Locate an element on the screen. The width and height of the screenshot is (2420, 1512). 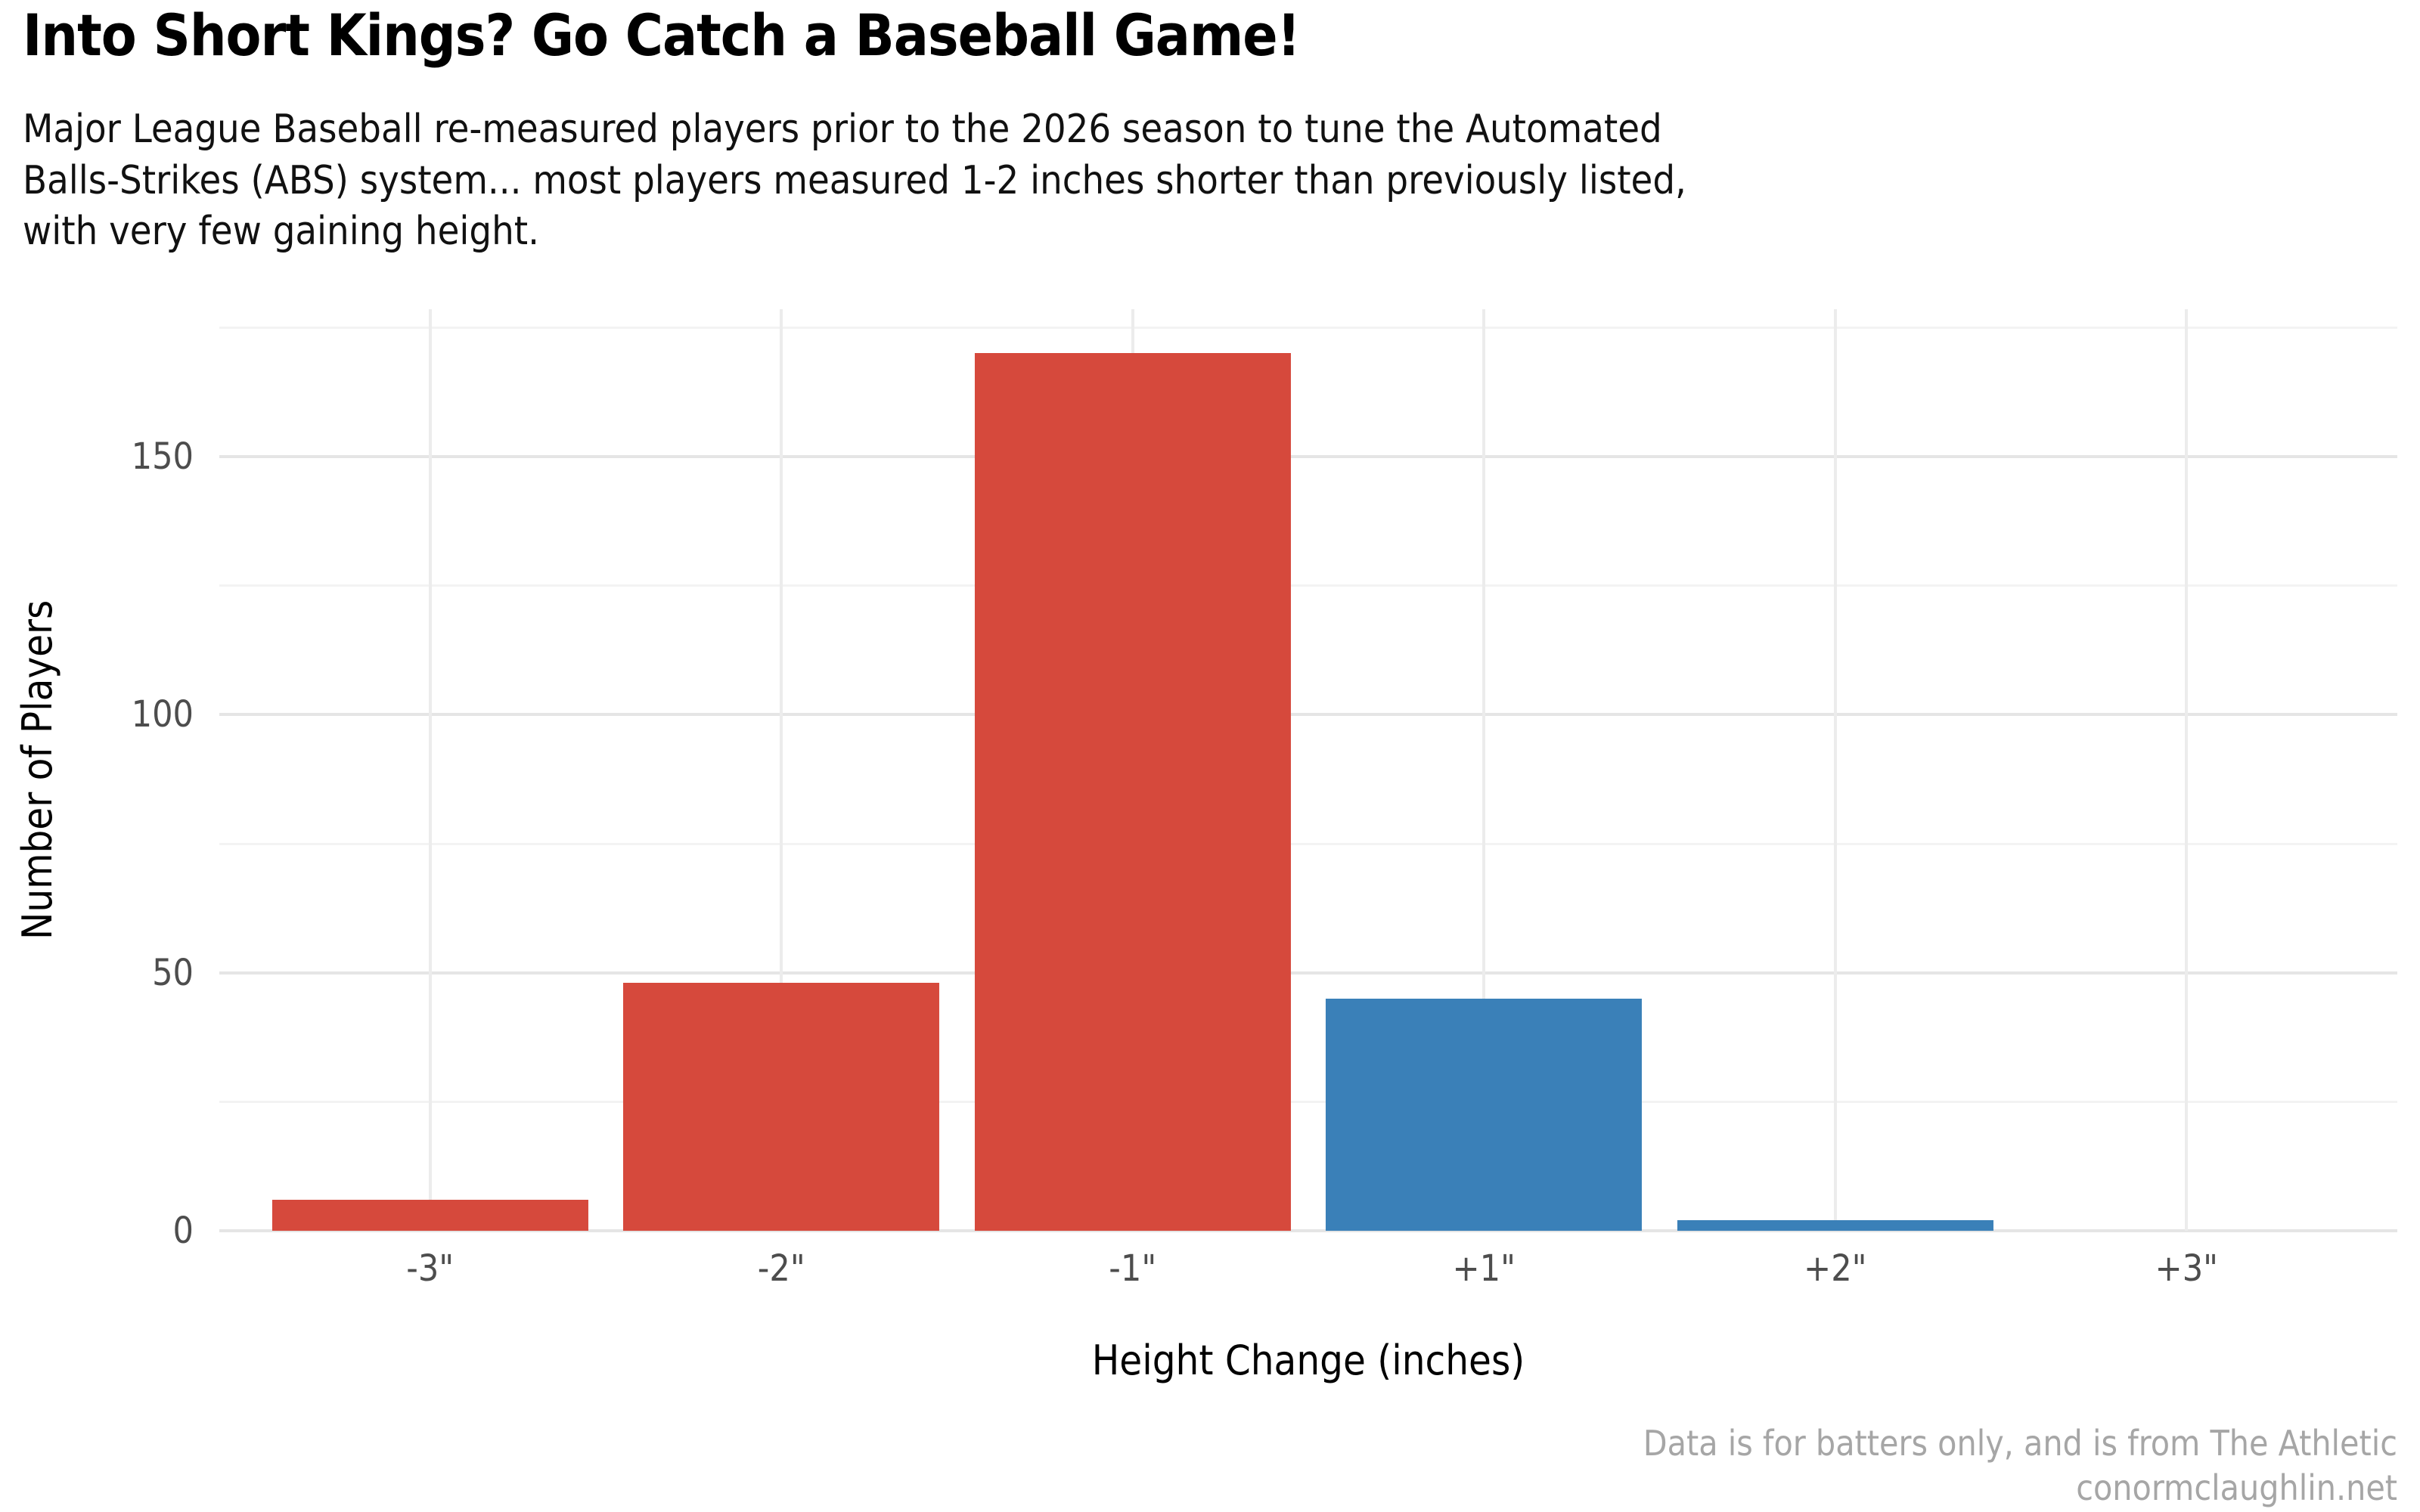
x-tick-label-2: -2" is located at coordinates (781, 1268).